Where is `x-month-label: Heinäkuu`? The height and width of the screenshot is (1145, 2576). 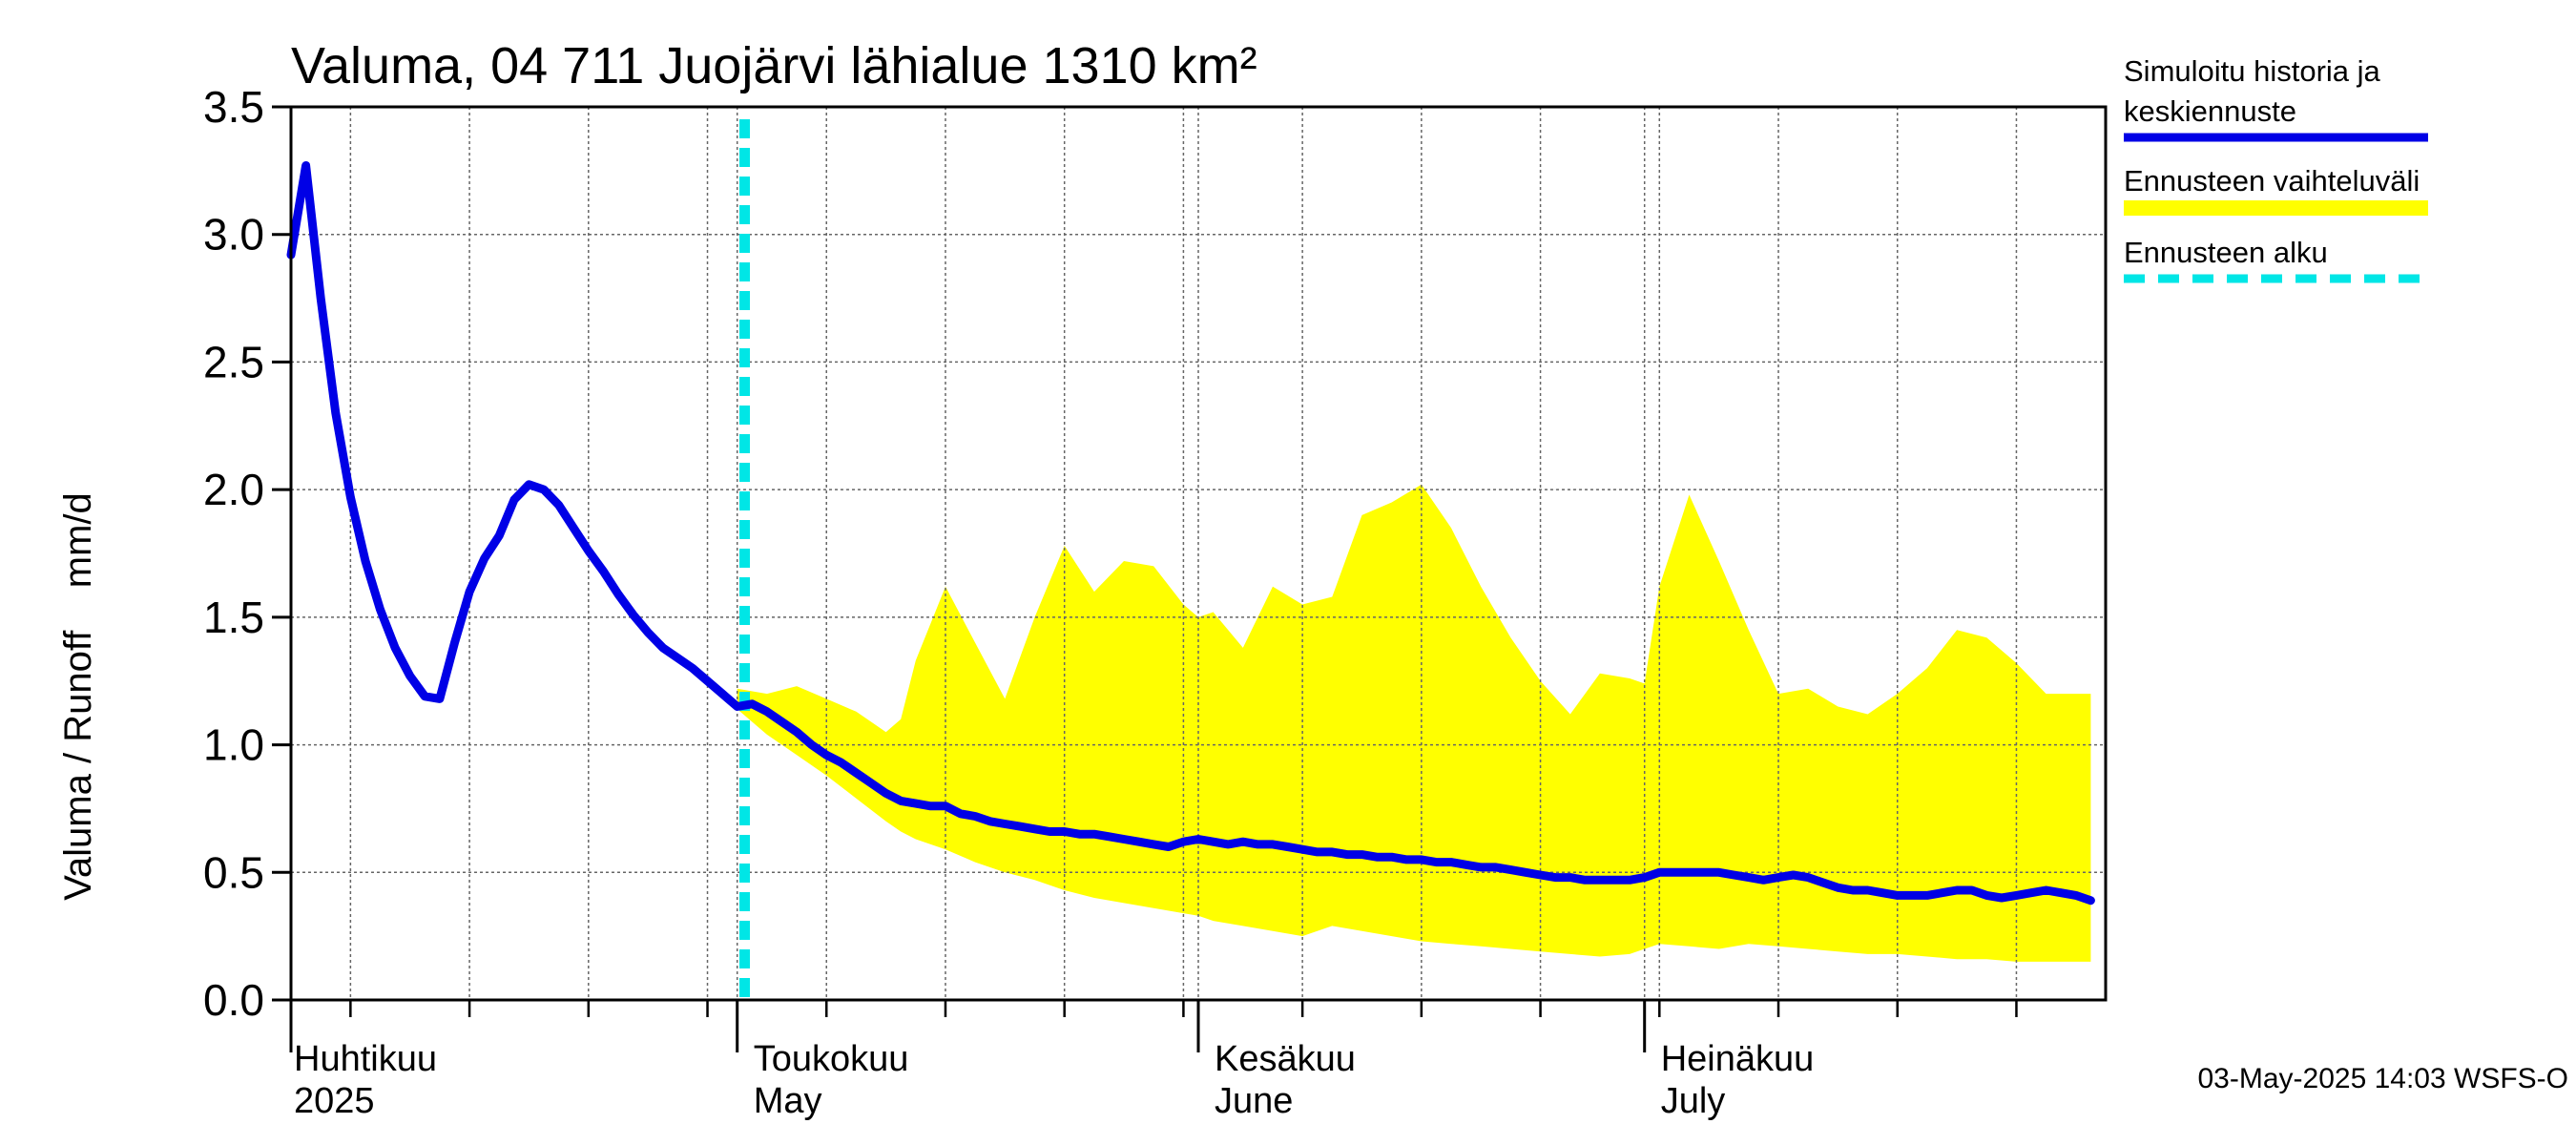 x-month-label: Heinäkuu is located at coordinates (1738, 1059).